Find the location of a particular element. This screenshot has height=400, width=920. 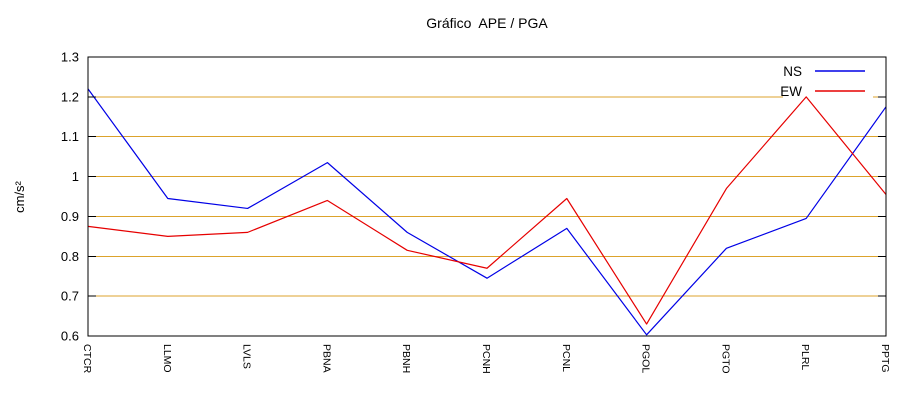

y-tick-labels: 0.6 0.7 0.8 0.9 1 1.1 1.2 1.3 is located at coordinates (70, 197).